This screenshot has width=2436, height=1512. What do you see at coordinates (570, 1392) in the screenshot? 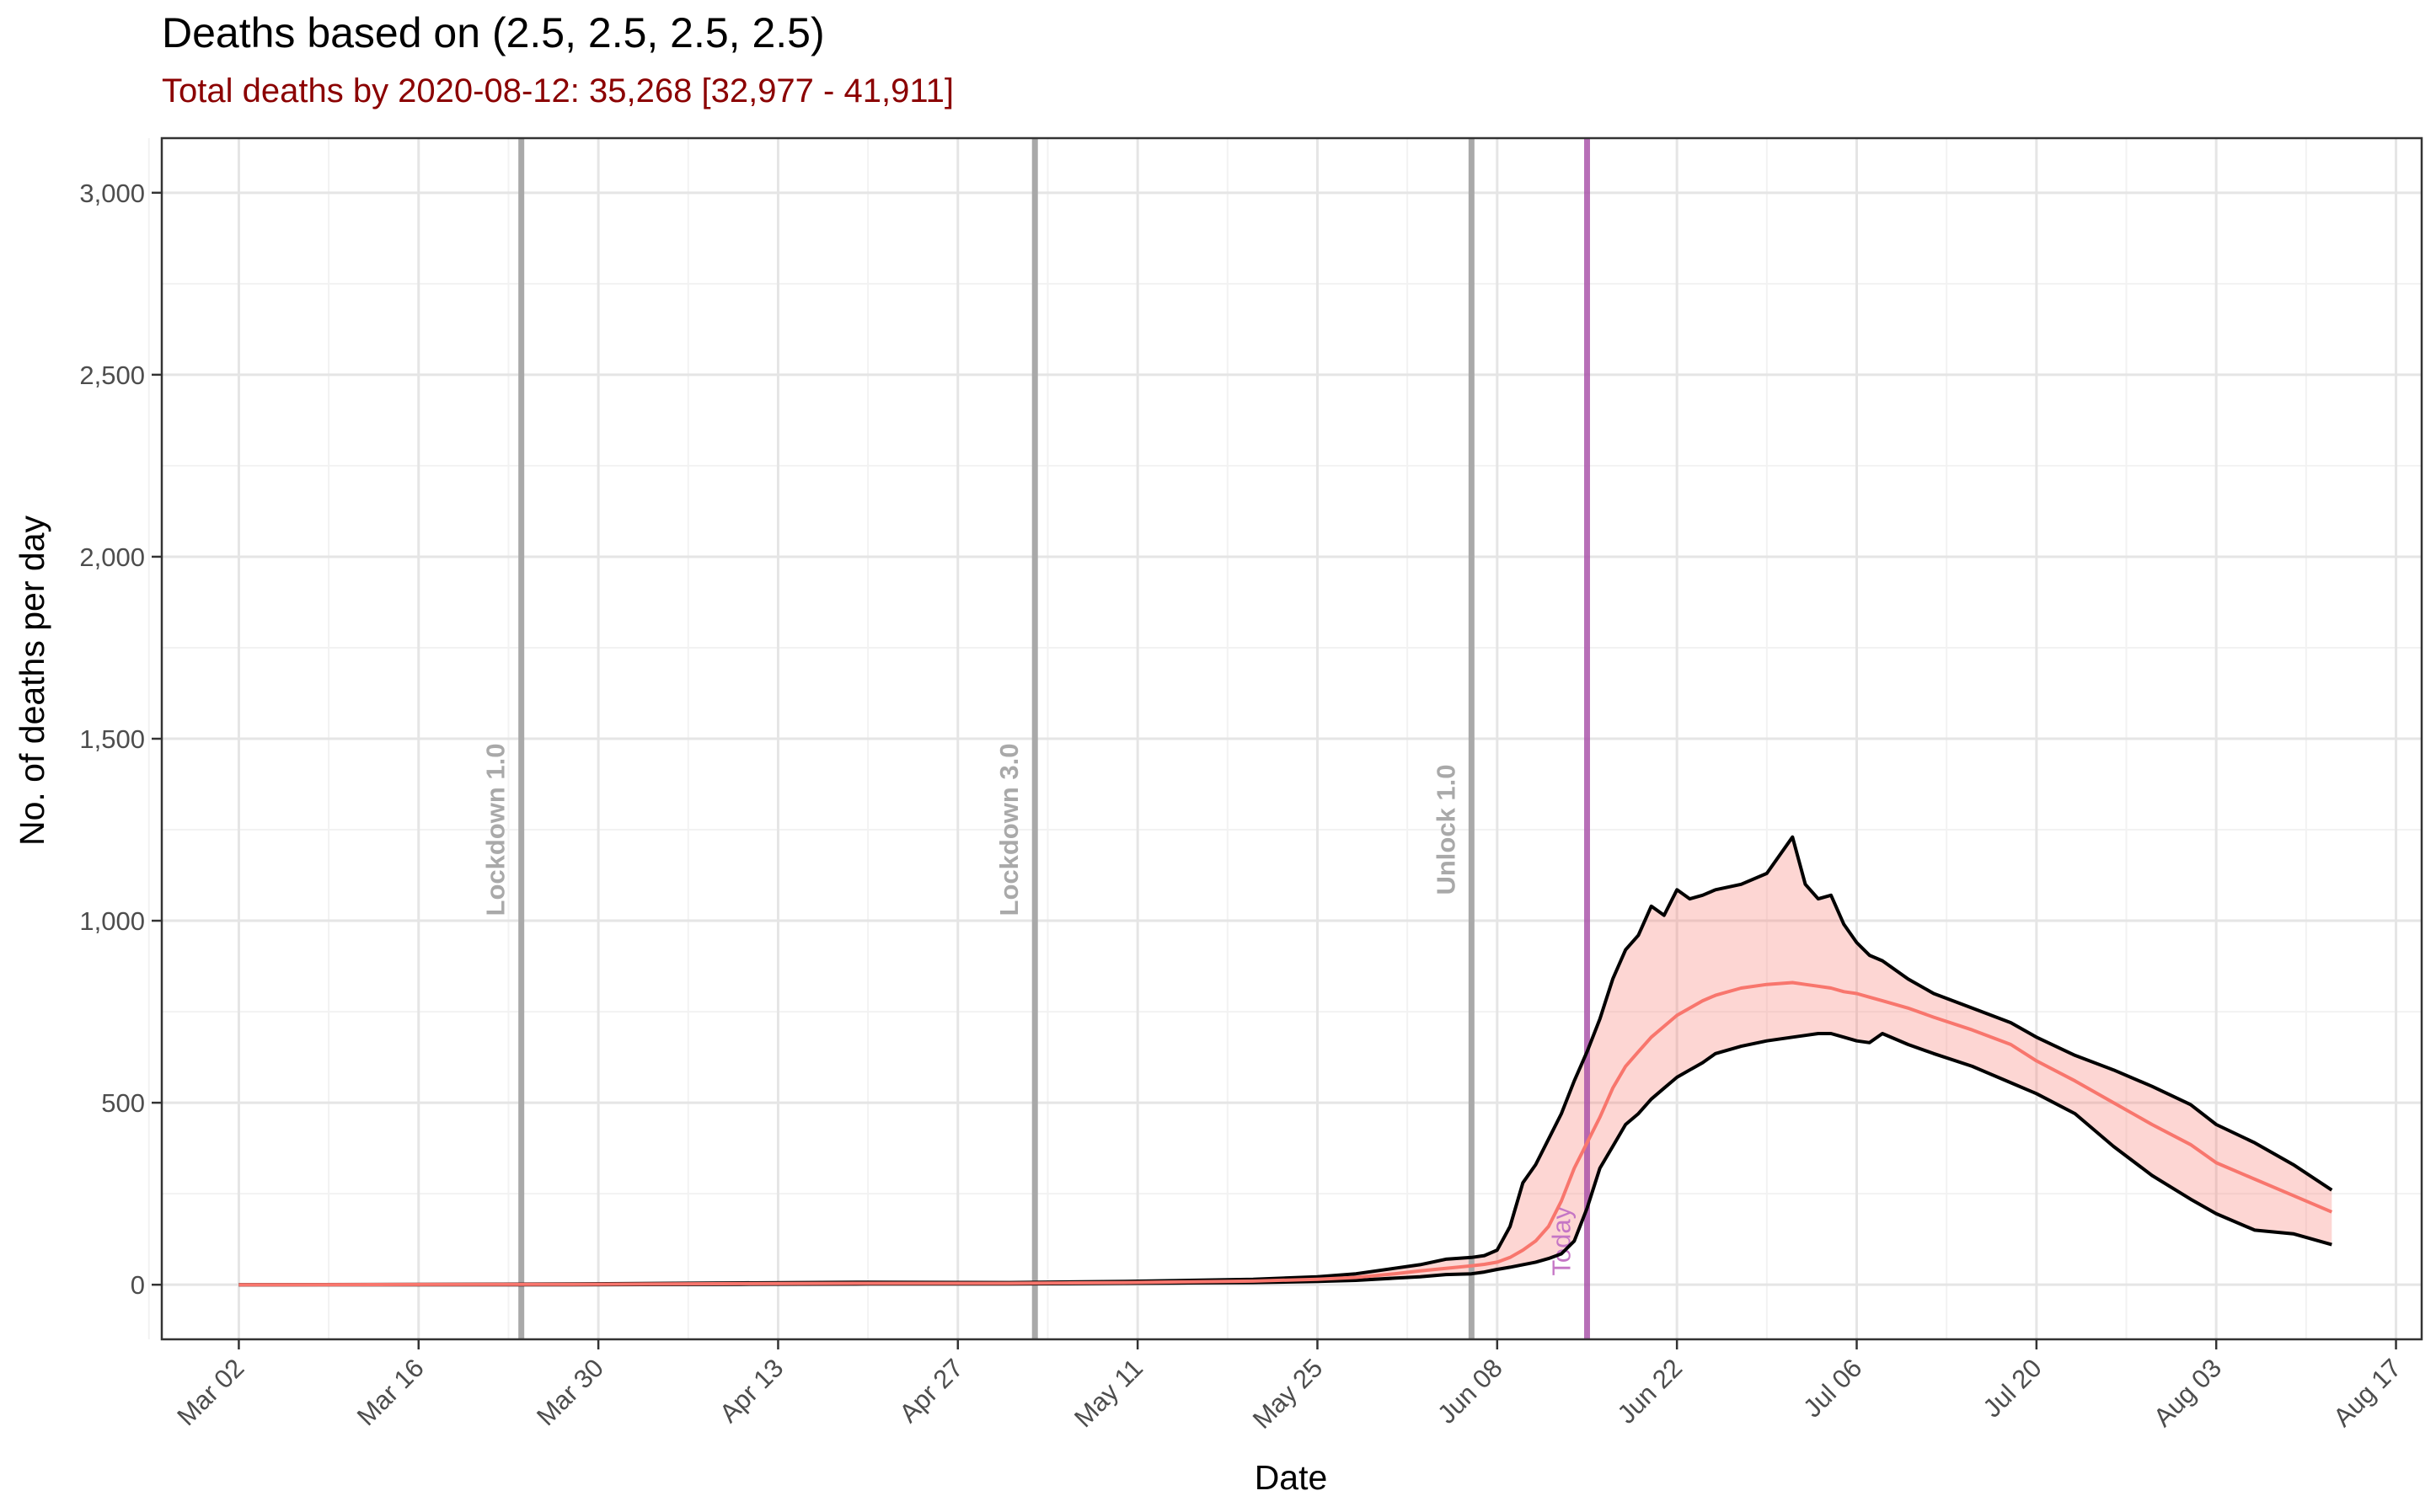
I see `x-tick-label: Mar 30` at bounding box center [570, 1392].